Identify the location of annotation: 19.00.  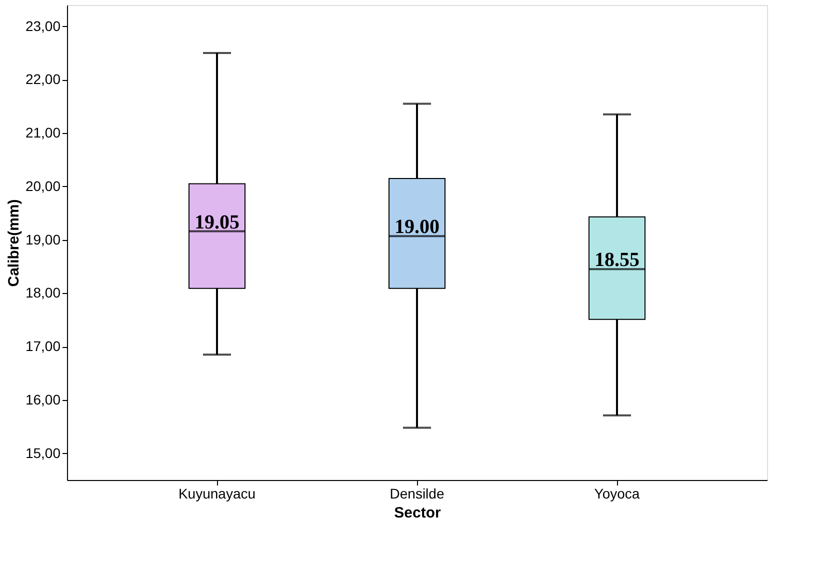
(417, 227).